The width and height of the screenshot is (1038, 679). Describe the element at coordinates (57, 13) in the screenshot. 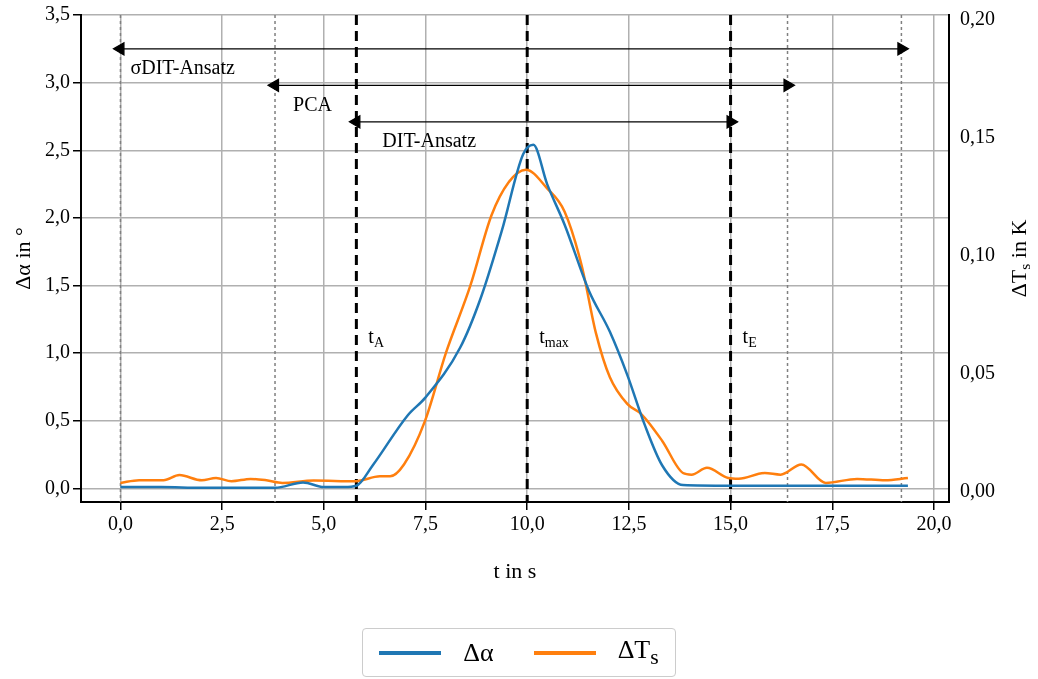

I see `y-tick-label: 3,5` at that location.